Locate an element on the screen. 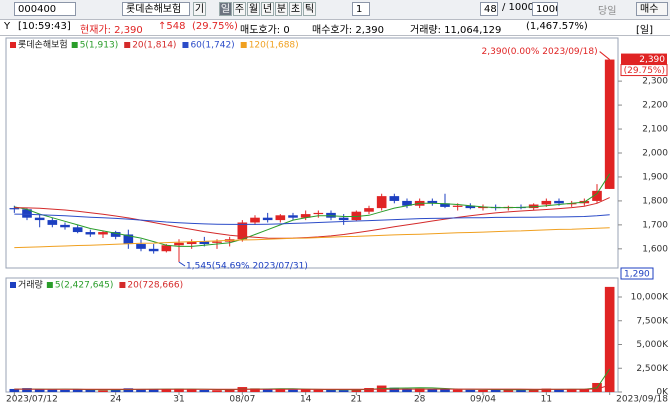 Image resolution: width=670 pixels, height=405 pixels. count-input: 48 is located at coordinates (489, 9).